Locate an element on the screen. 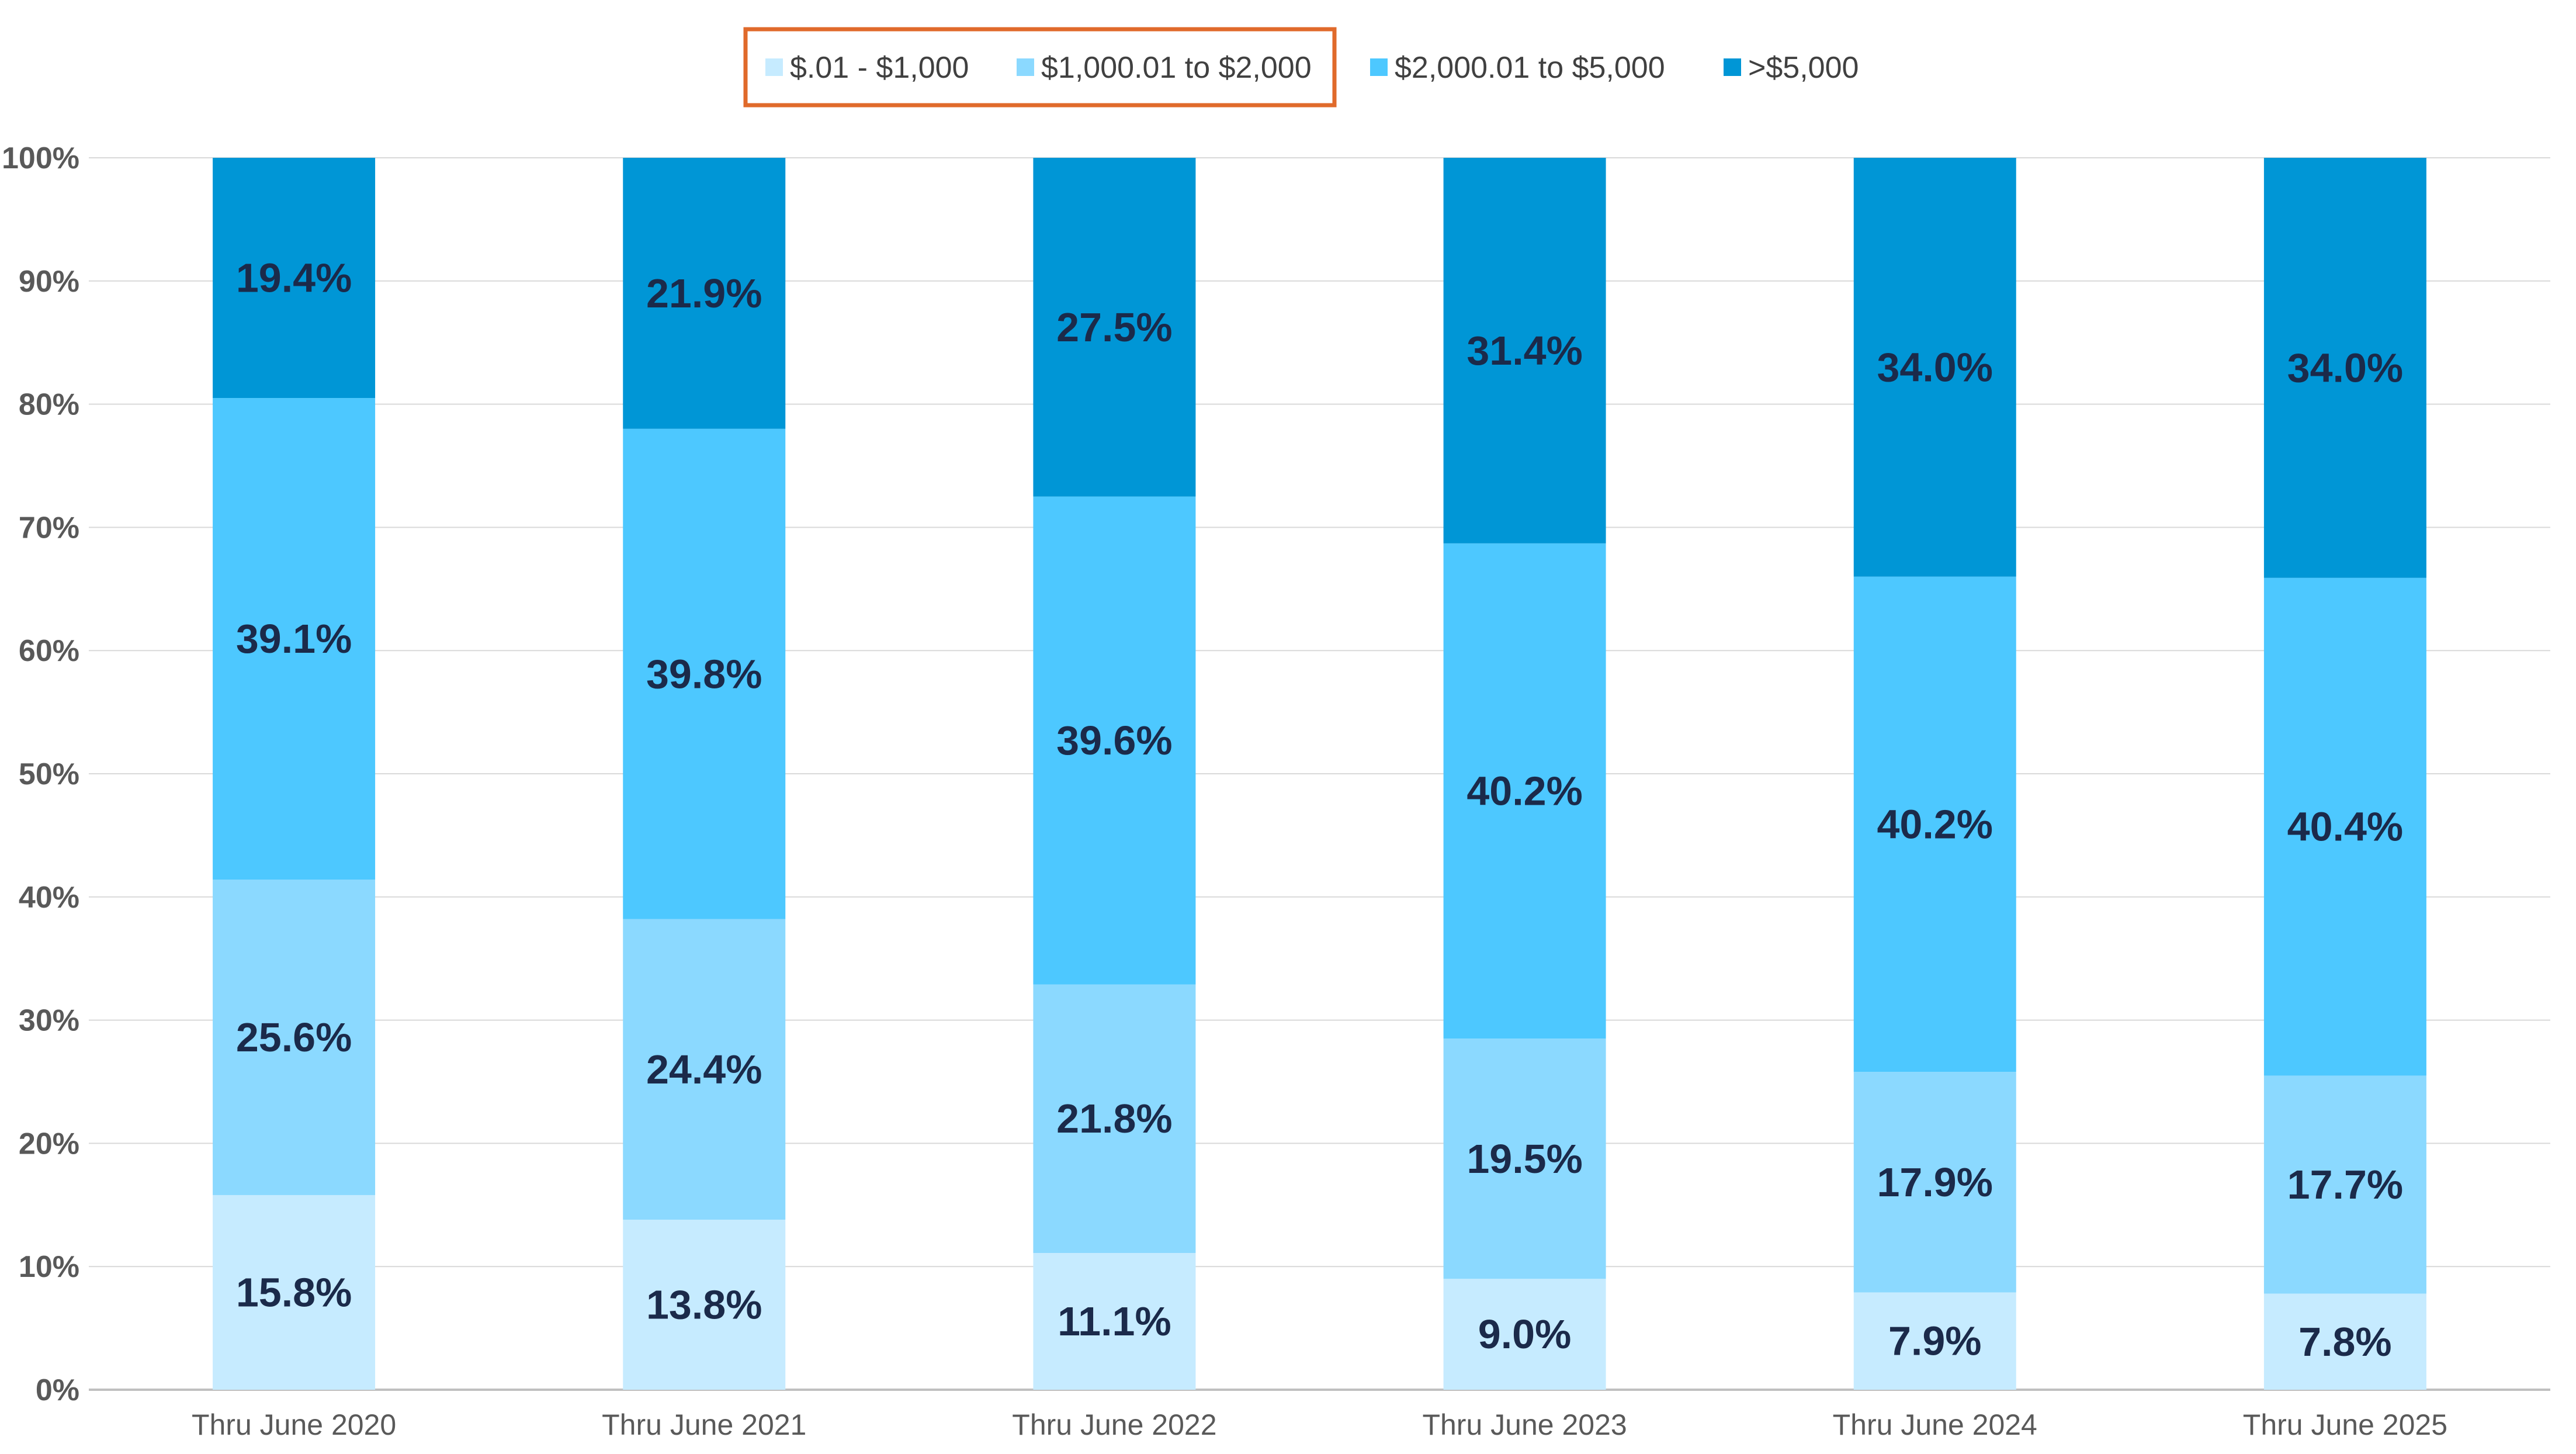 The height and width of the screenshot is (1454, 2576). data-label: 21.9% is located at coordinates (704, 293).